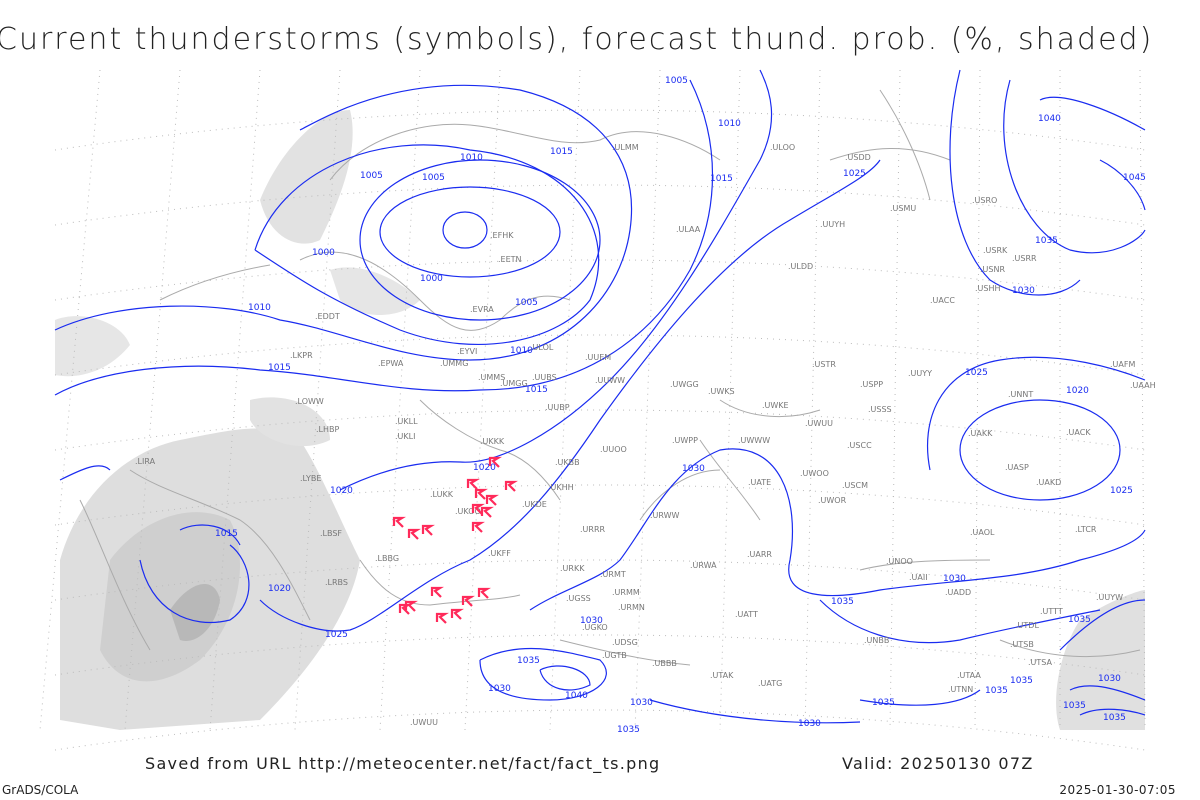  I want to click on station-label: .LIRA, so click(145, 461).